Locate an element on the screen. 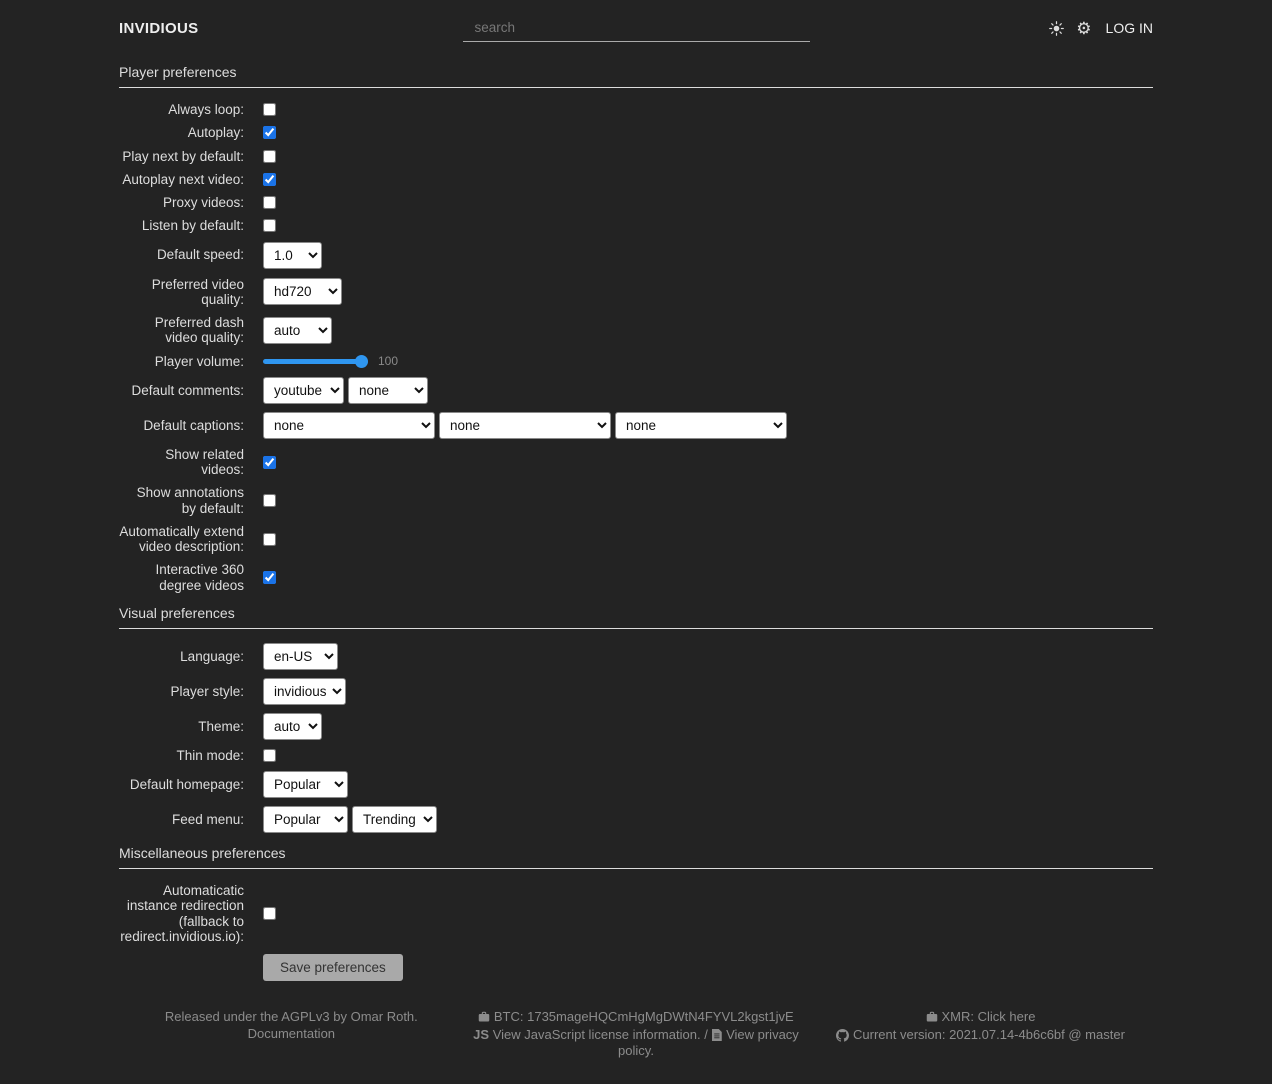 The width and height of the screenshot is (1272, 1084). annotations-checkbox is located at coordinates (269, 500).